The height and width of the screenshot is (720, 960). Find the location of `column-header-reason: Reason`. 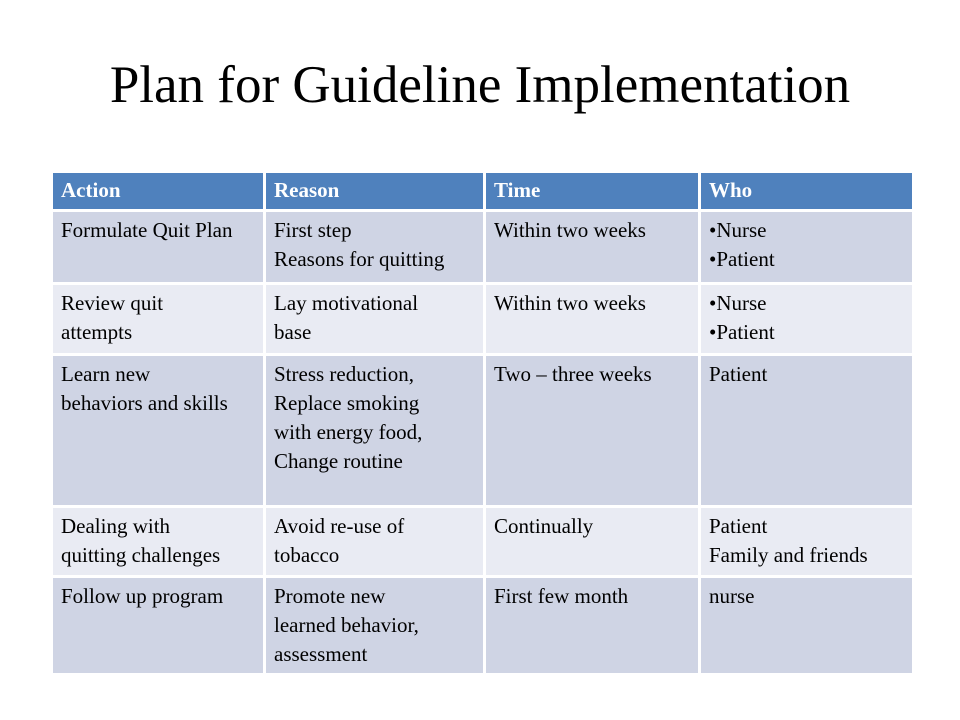

column-header-reason: Reason is located at coordinates (374, 191).